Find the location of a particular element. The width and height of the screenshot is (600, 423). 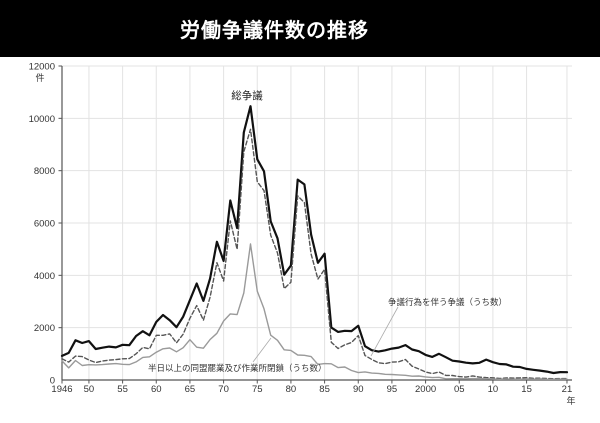

y-axis-tick-label: 8000 is located at coordinates (44, 171).